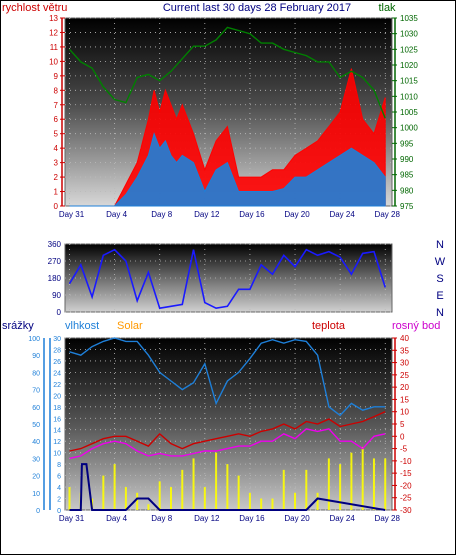  What do you see at coordinates (72, 518) in the screenshot?
I see `panel-3-x-tick-0: Day 31` at bounding box center [72, 518].